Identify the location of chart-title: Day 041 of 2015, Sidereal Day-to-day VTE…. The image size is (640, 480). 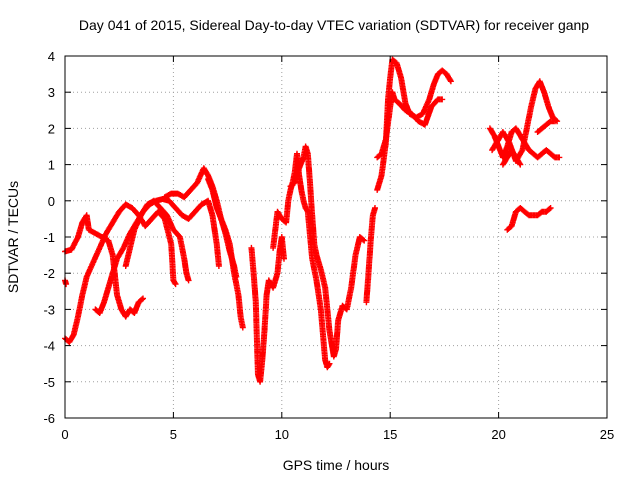
(334, 25).